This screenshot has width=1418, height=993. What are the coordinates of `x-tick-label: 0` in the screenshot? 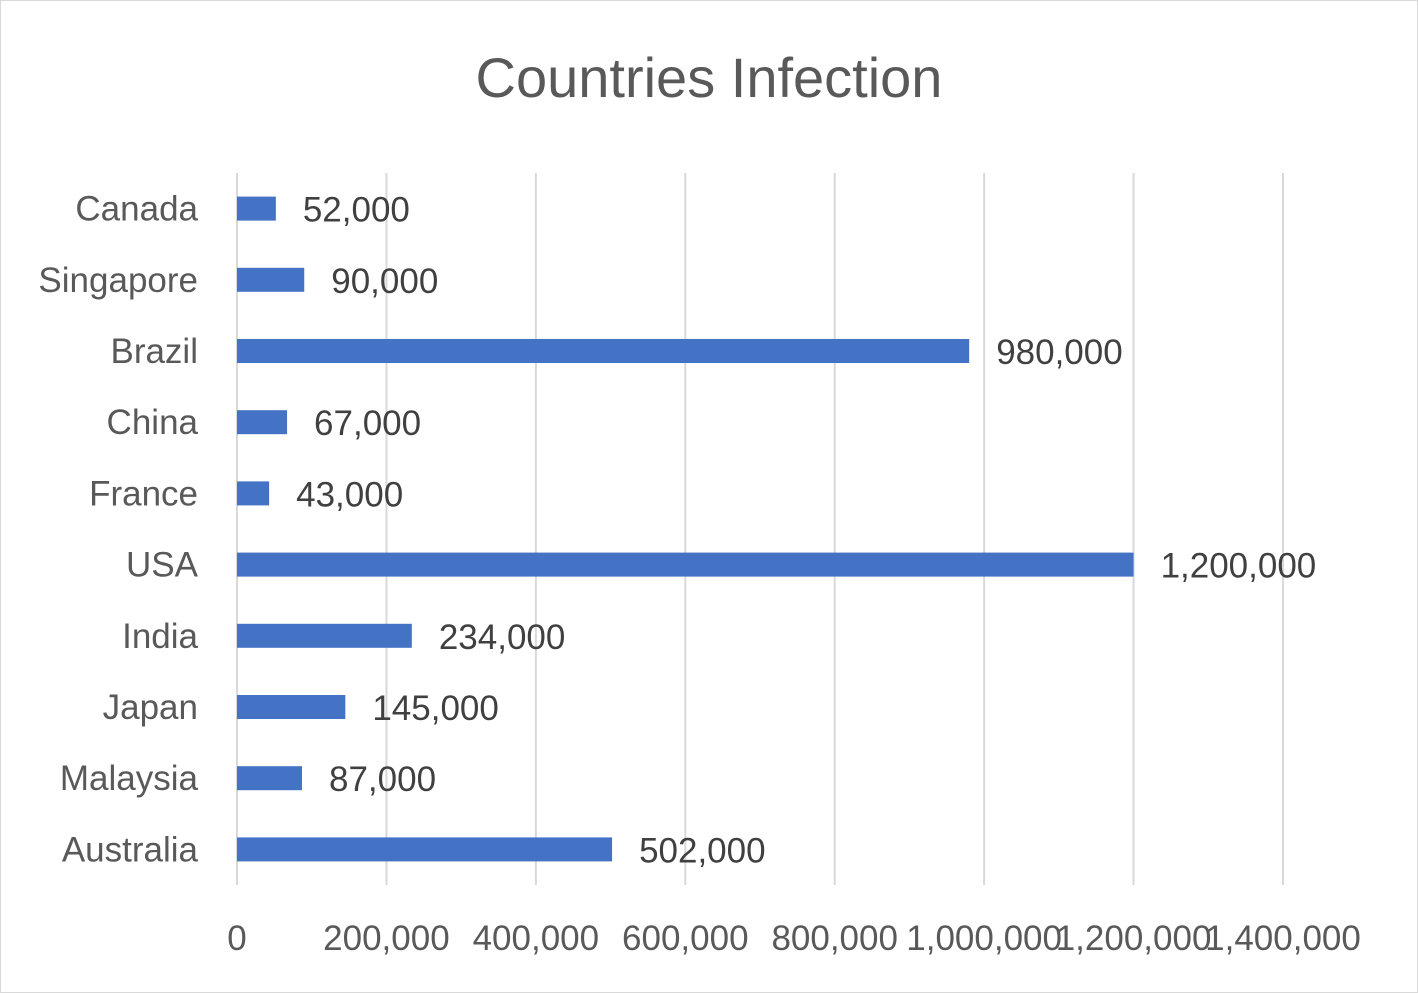 It's located at (236, 938).